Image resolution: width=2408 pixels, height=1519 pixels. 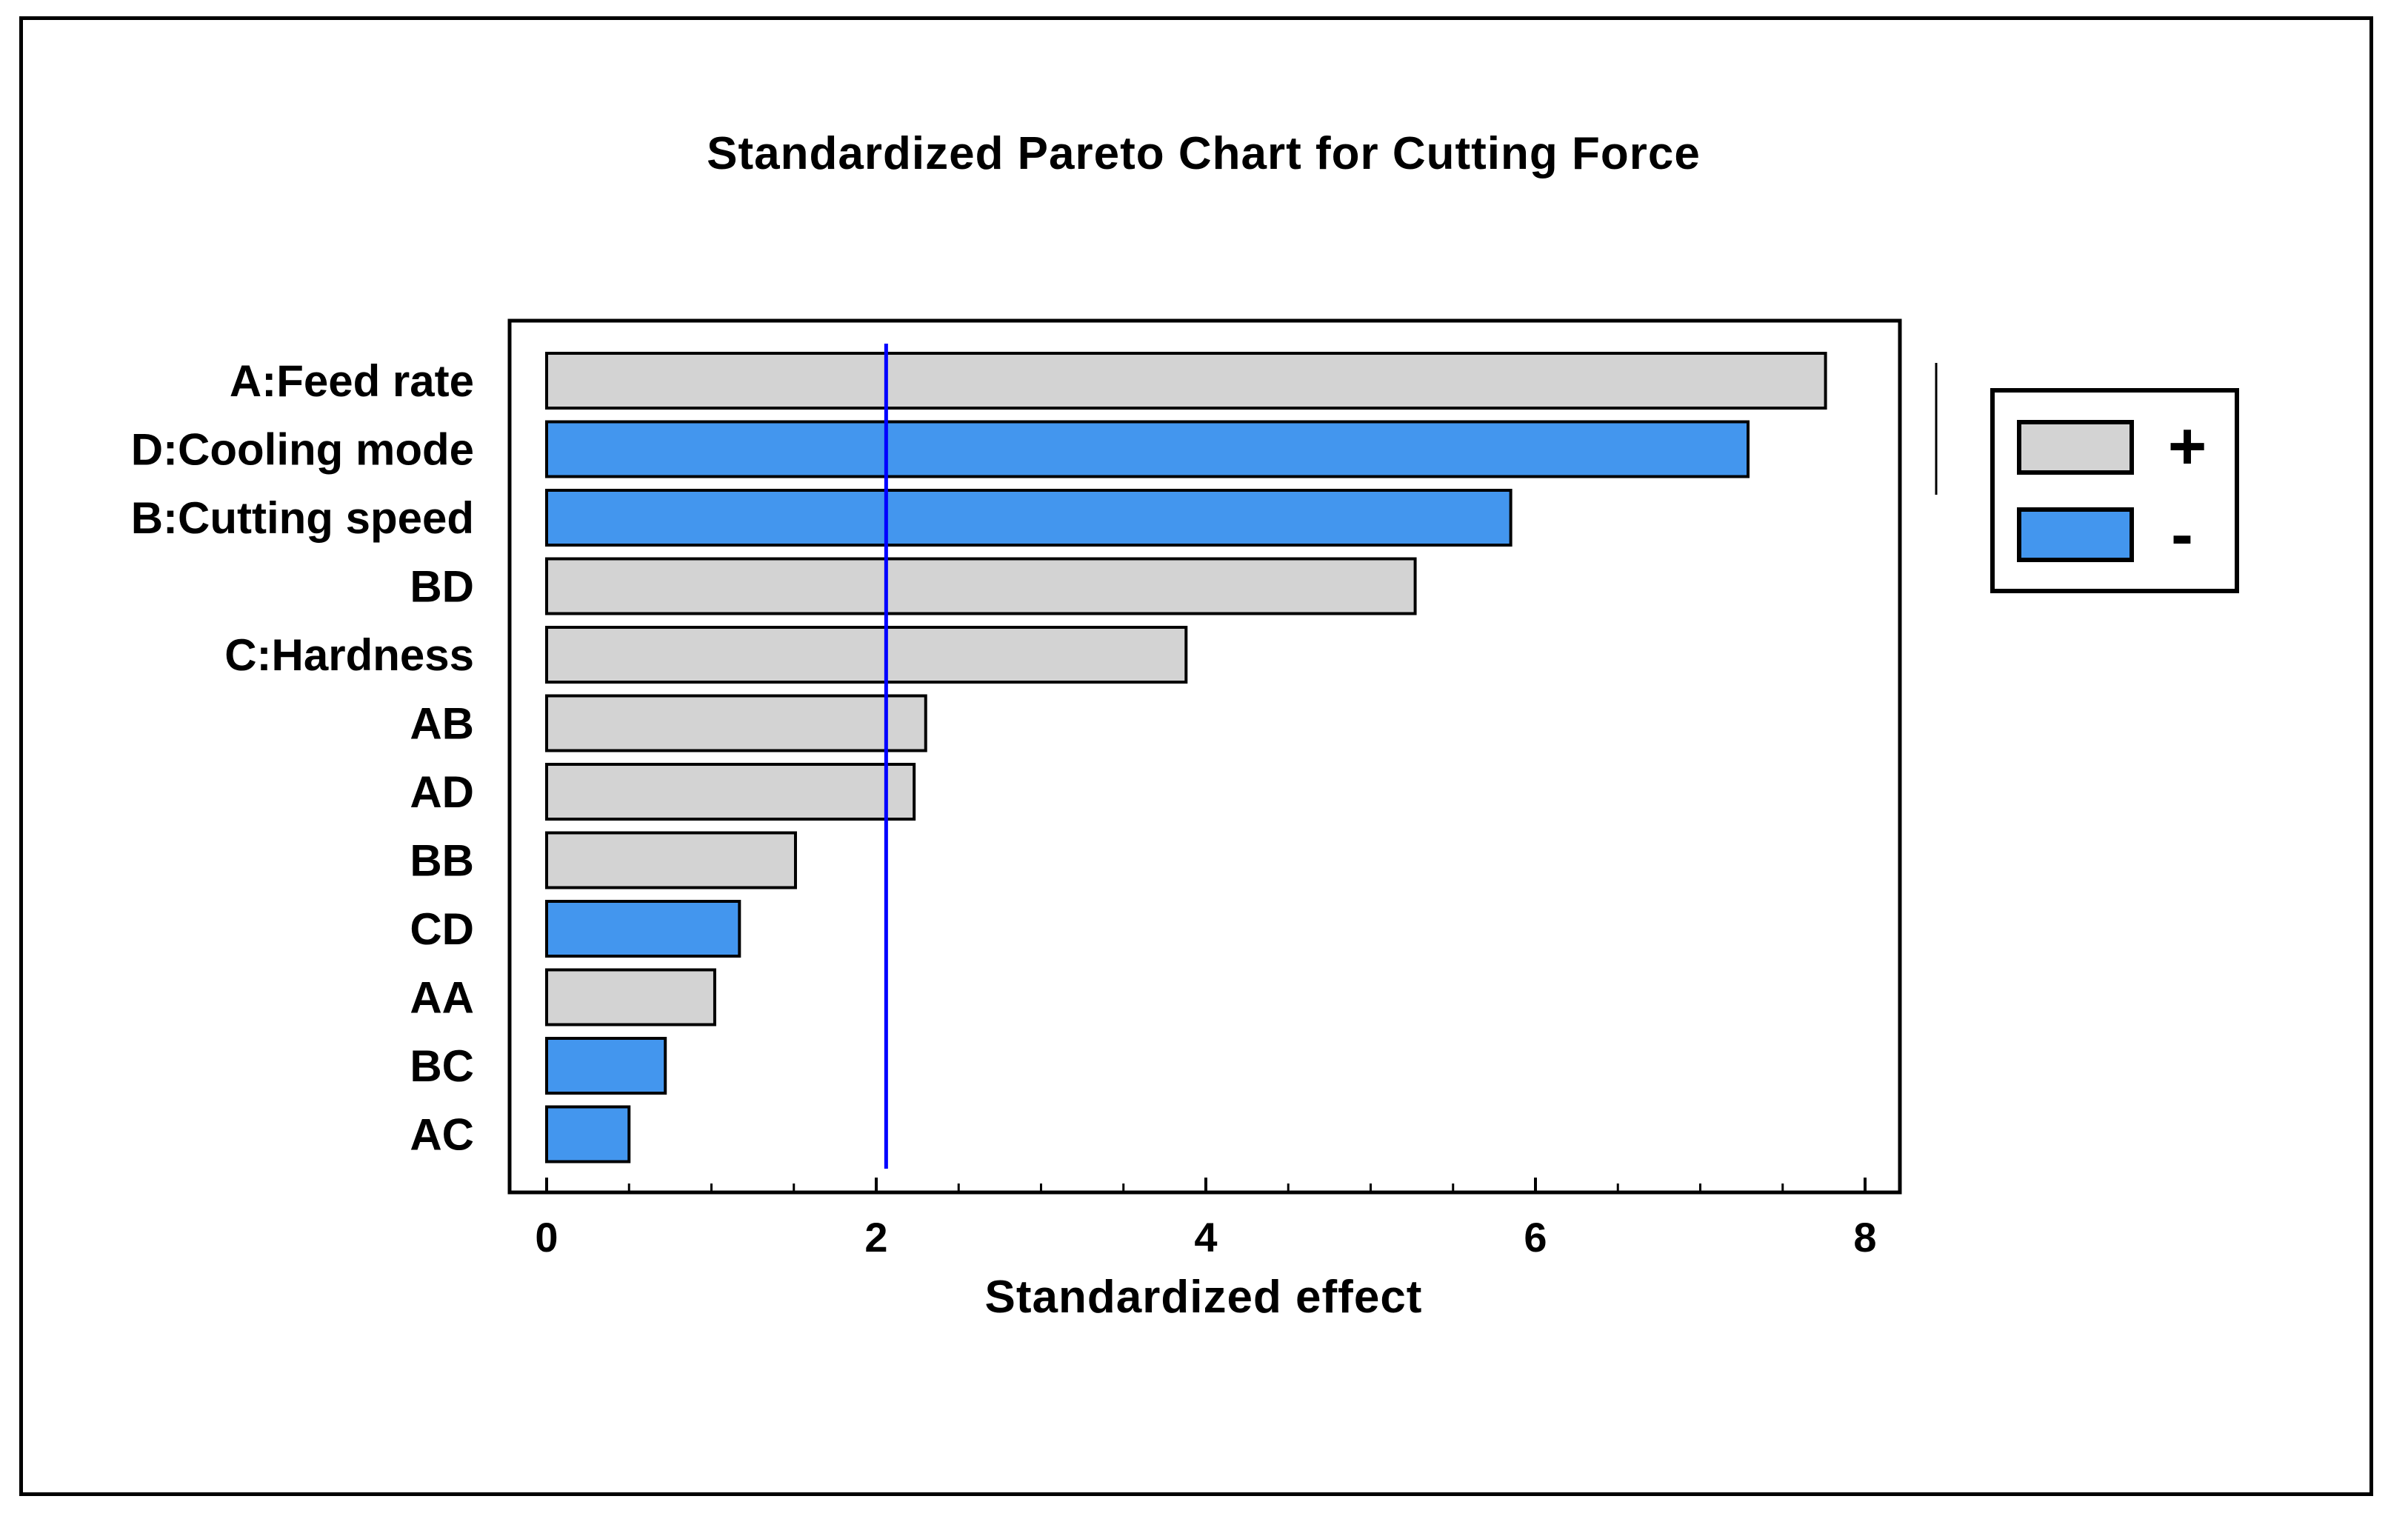 I want to click on category-label-d-cooling-mode: D:Cooling mode, so click(x=302, y=450).